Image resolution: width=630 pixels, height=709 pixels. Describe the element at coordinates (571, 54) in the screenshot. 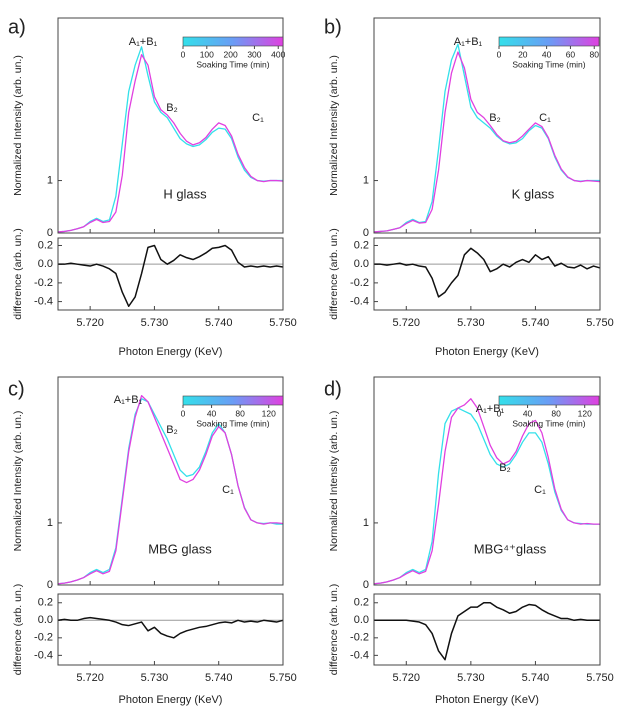

I see `colorbar-tick-label: 60` at that location.